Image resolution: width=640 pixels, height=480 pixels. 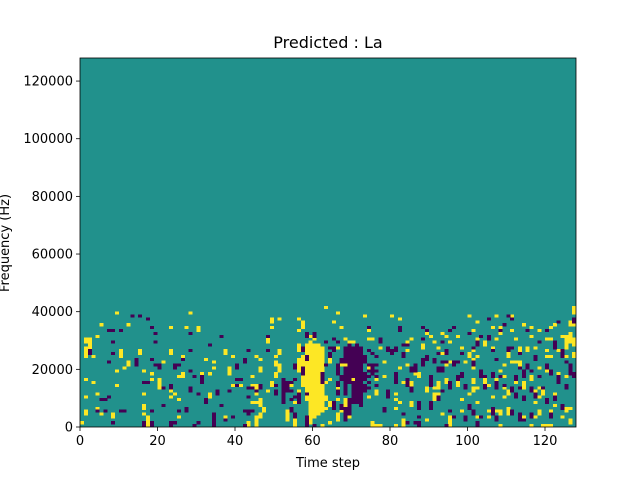 I want to click on x-tick-label: 120, so click(x=545, y=441).